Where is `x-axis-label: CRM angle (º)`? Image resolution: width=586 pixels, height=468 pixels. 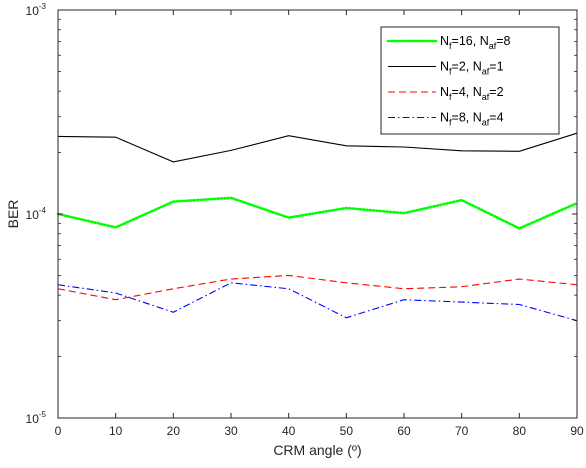 x-axis-label: CRM angle (º) is located at coordinates (317, 450).